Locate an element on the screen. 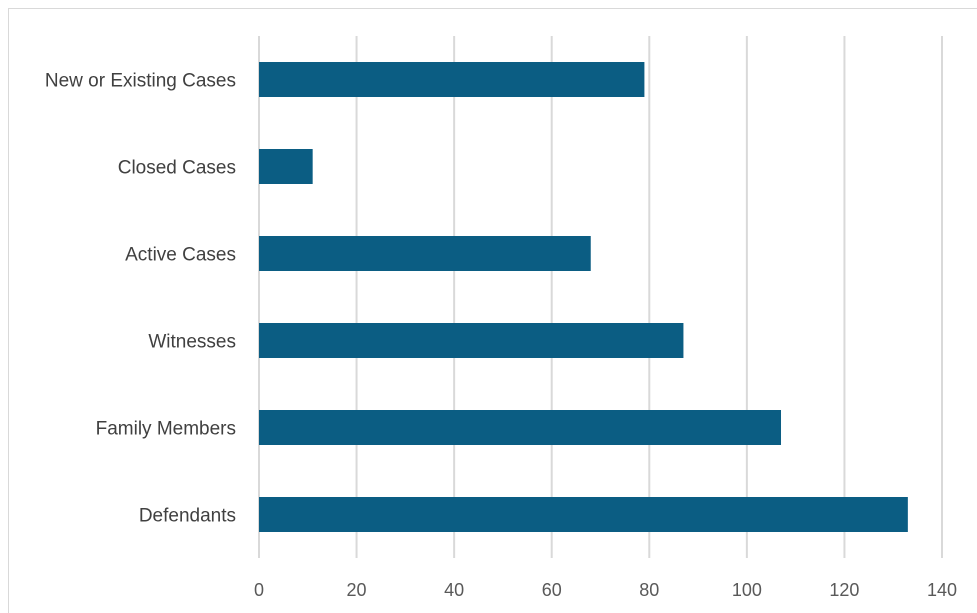  category-label: Active Cases is located at coordinates (180, 255).